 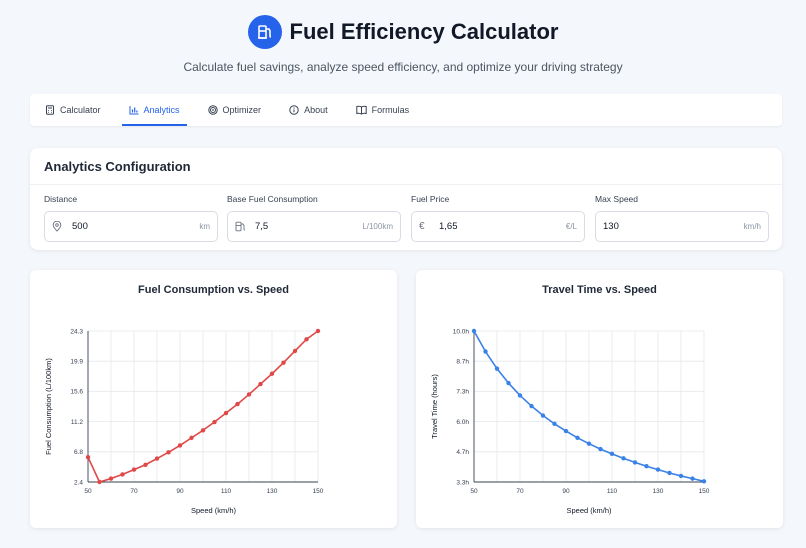 What do you see at coordinates (264, 32) in the screenshot?
I see `fuel-pump-icon` at bounding box center [264, 32].